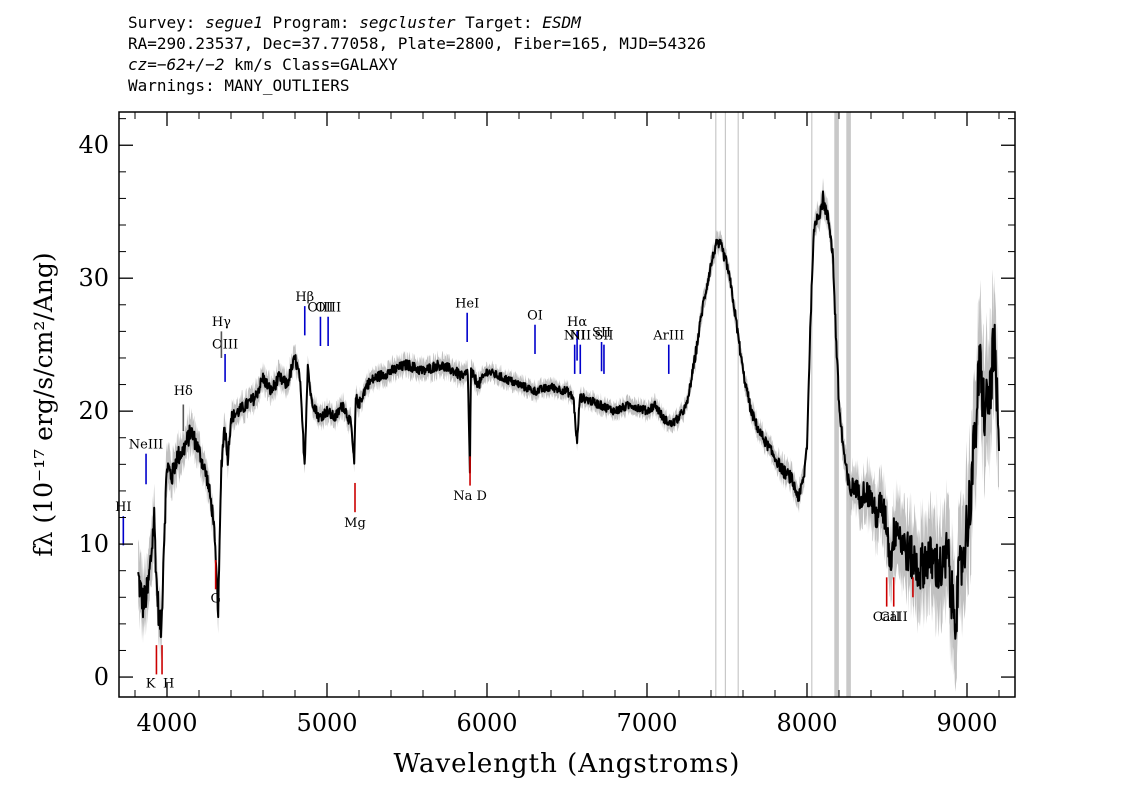  Describe the element at coordinates (93, 411) in the screenshot. I see `y-tick-label-2: 20` at that location.